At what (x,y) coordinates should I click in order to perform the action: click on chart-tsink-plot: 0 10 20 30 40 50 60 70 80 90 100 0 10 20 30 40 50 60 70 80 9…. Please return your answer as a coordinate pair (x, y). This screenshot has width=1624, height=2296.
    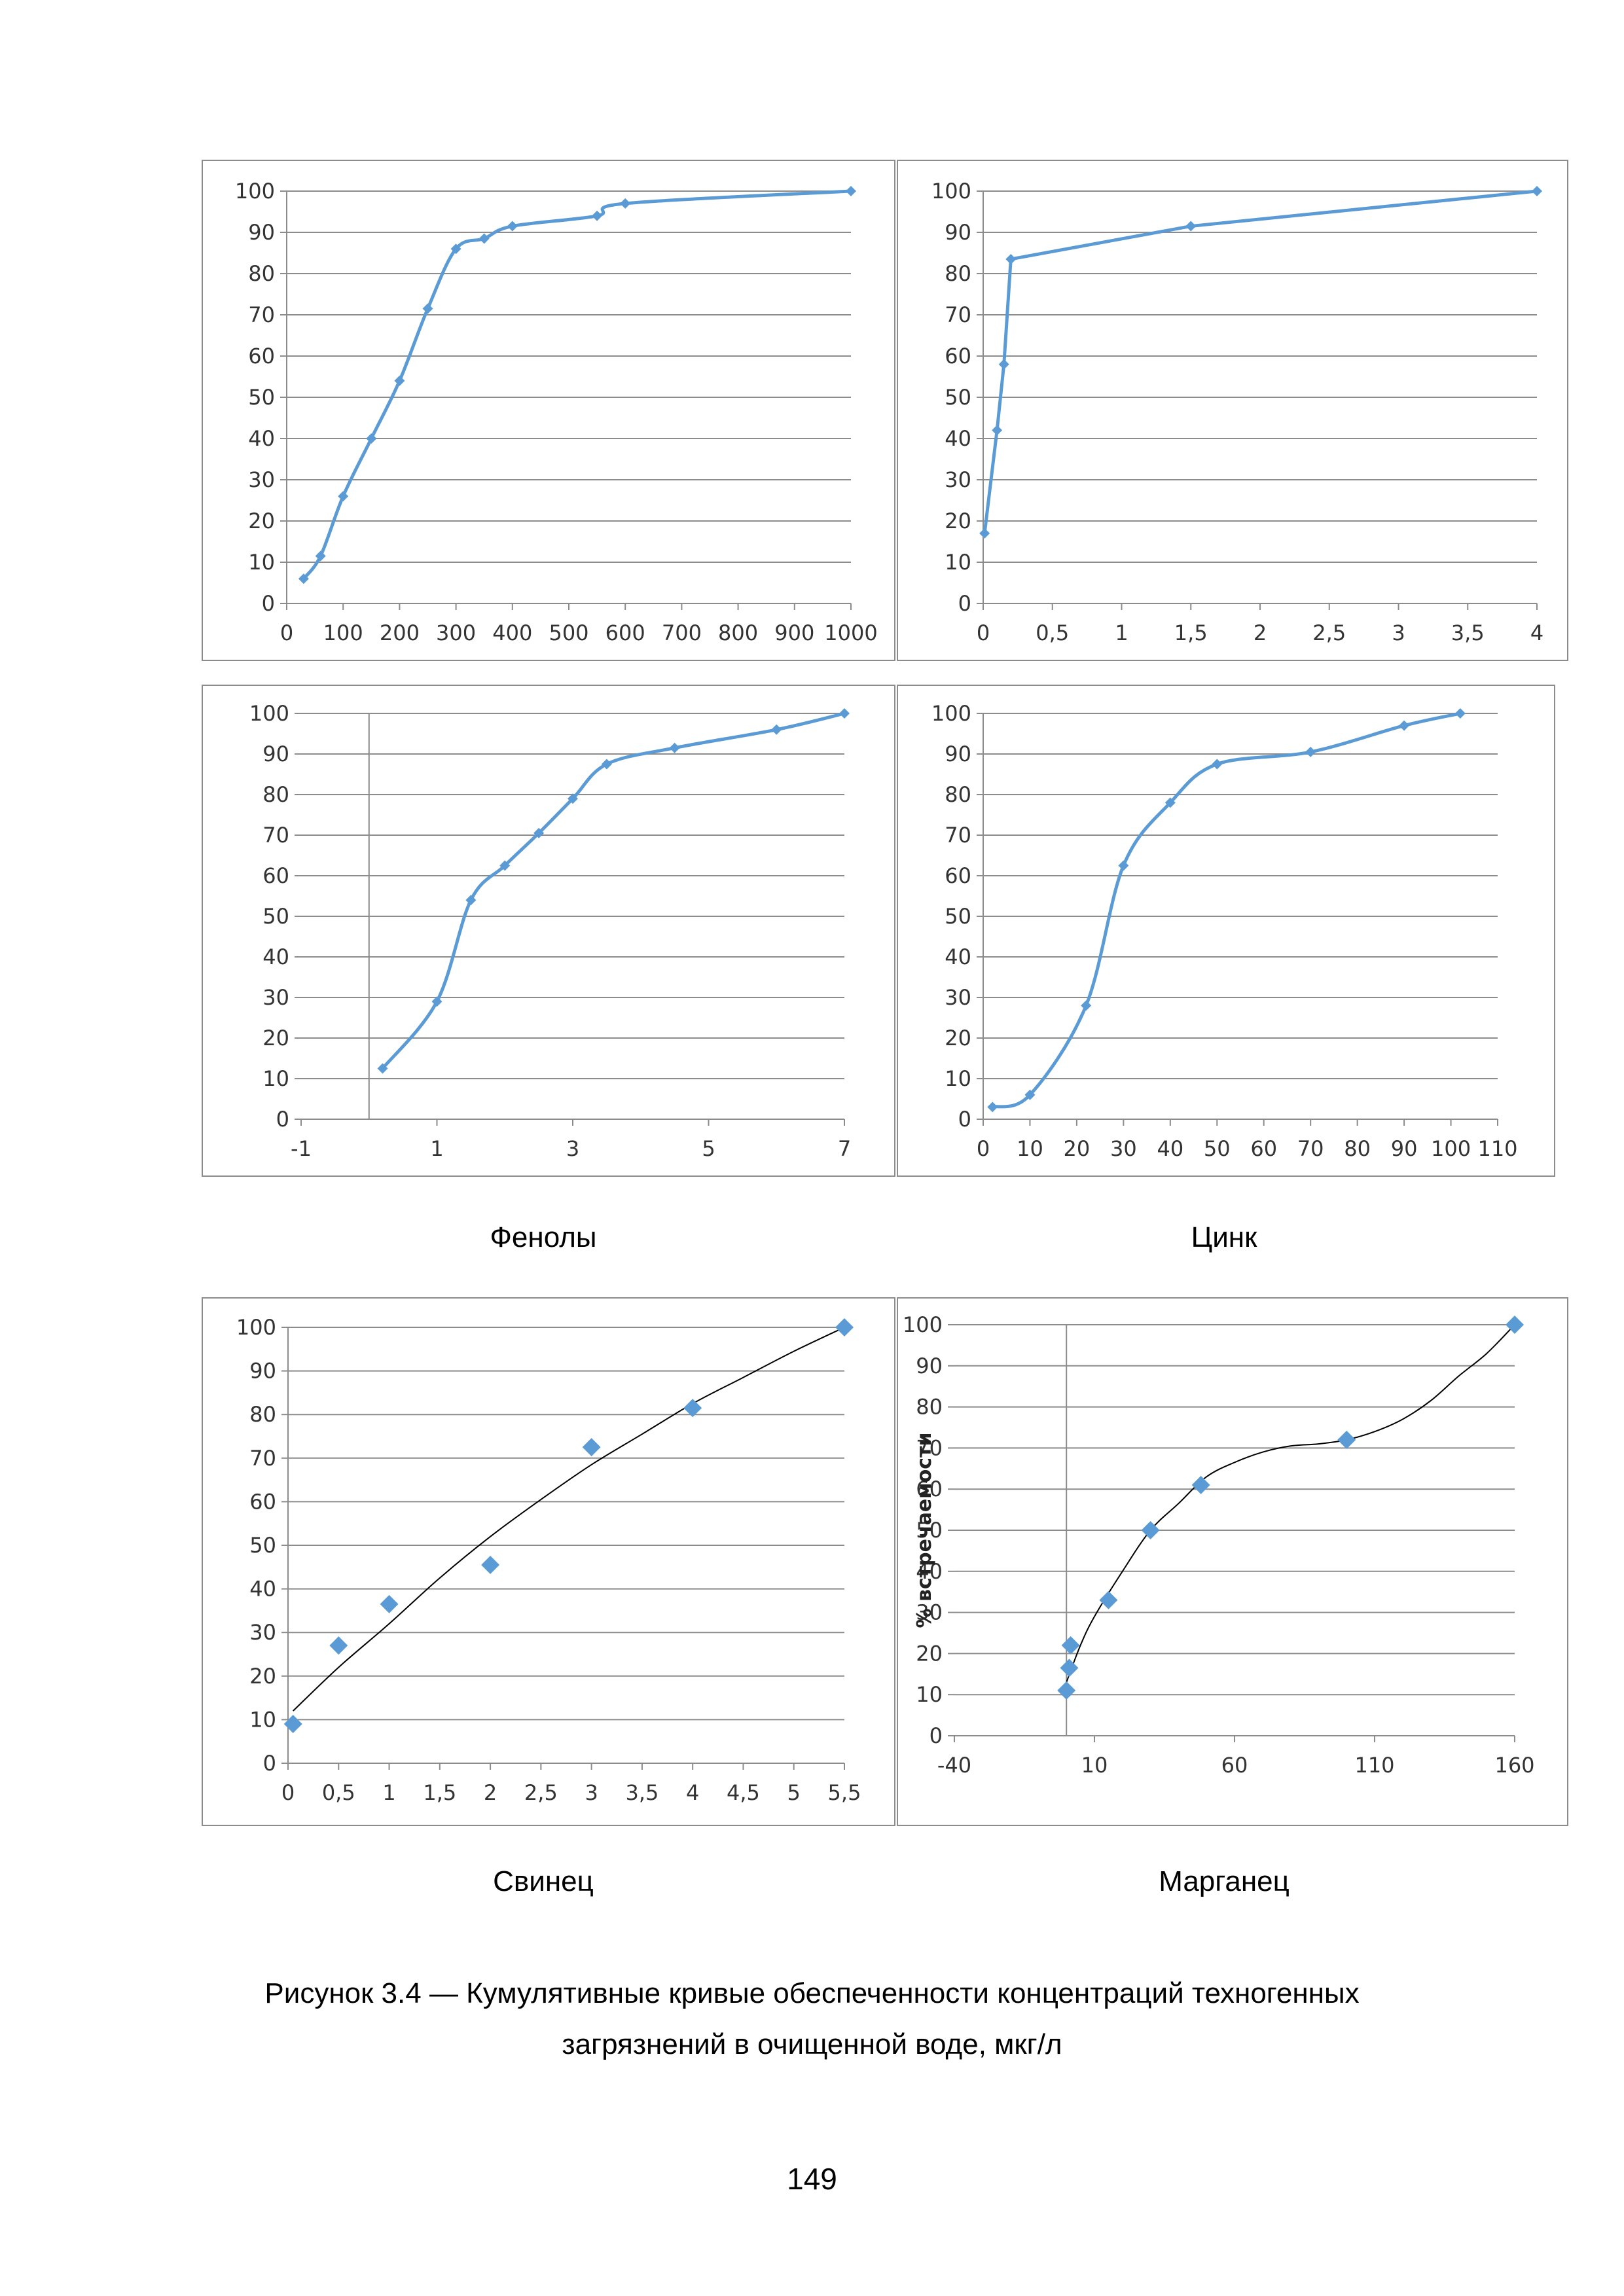
    Looking at the image, I should click on (1224, 931).